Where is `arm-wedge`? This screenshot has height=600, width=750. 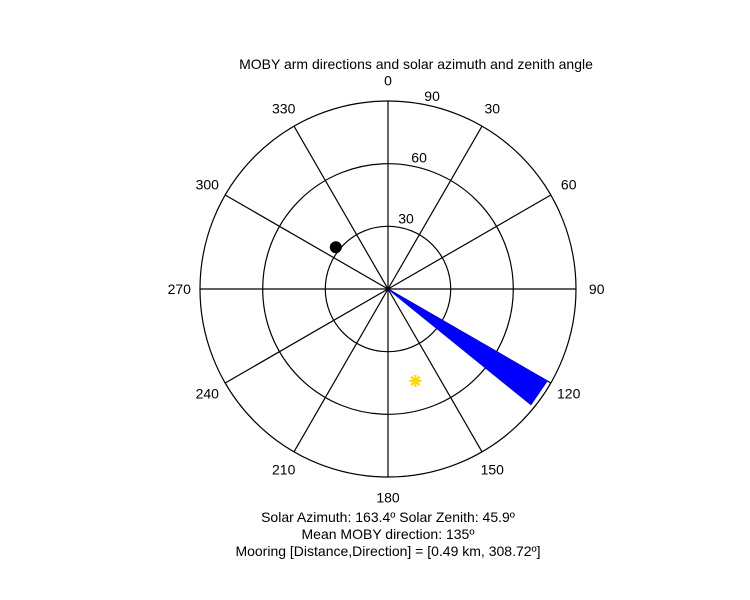 arm-wedge is located at coordinates (467, 347).